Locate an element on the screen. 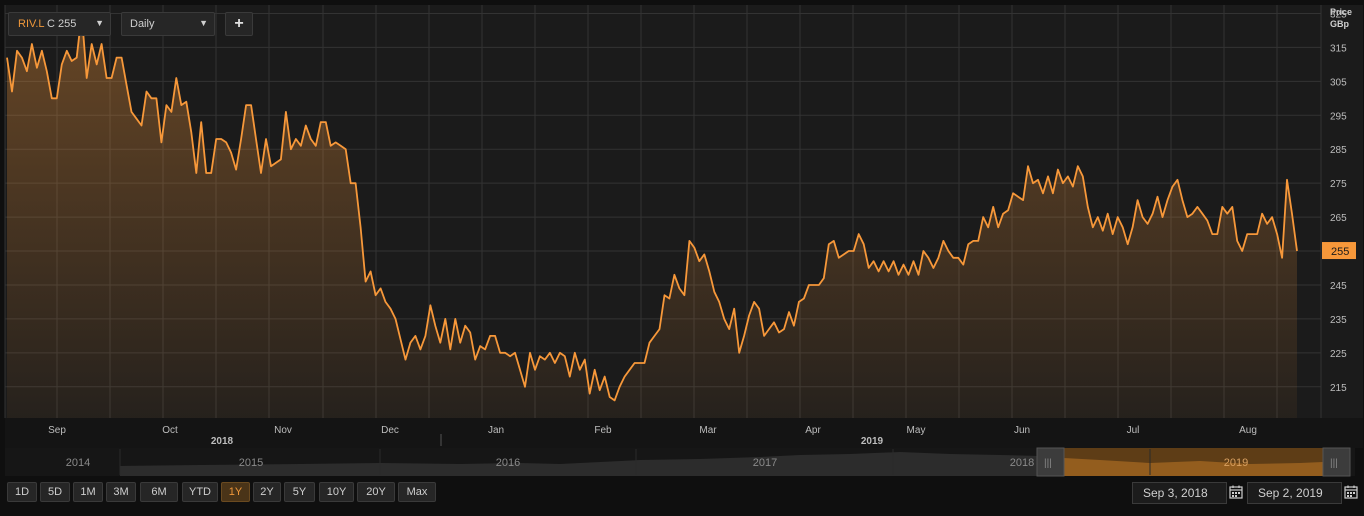 Image resolution: width=1364 pixels, height=516 pixels. navigator-right-grip: ||| is located at coordinates (1334, 463).